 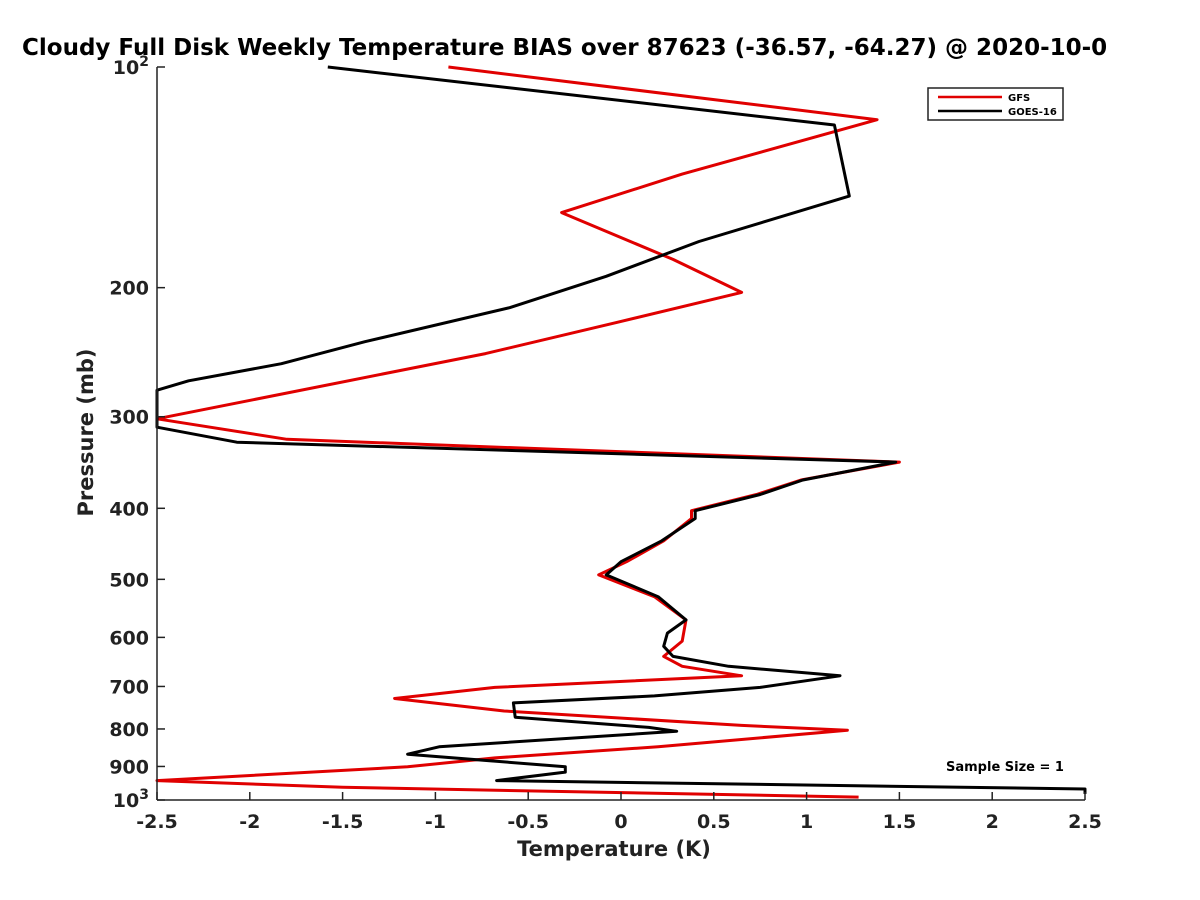 I want to click on x-tick-label: -1, so click(x=435, y=822).